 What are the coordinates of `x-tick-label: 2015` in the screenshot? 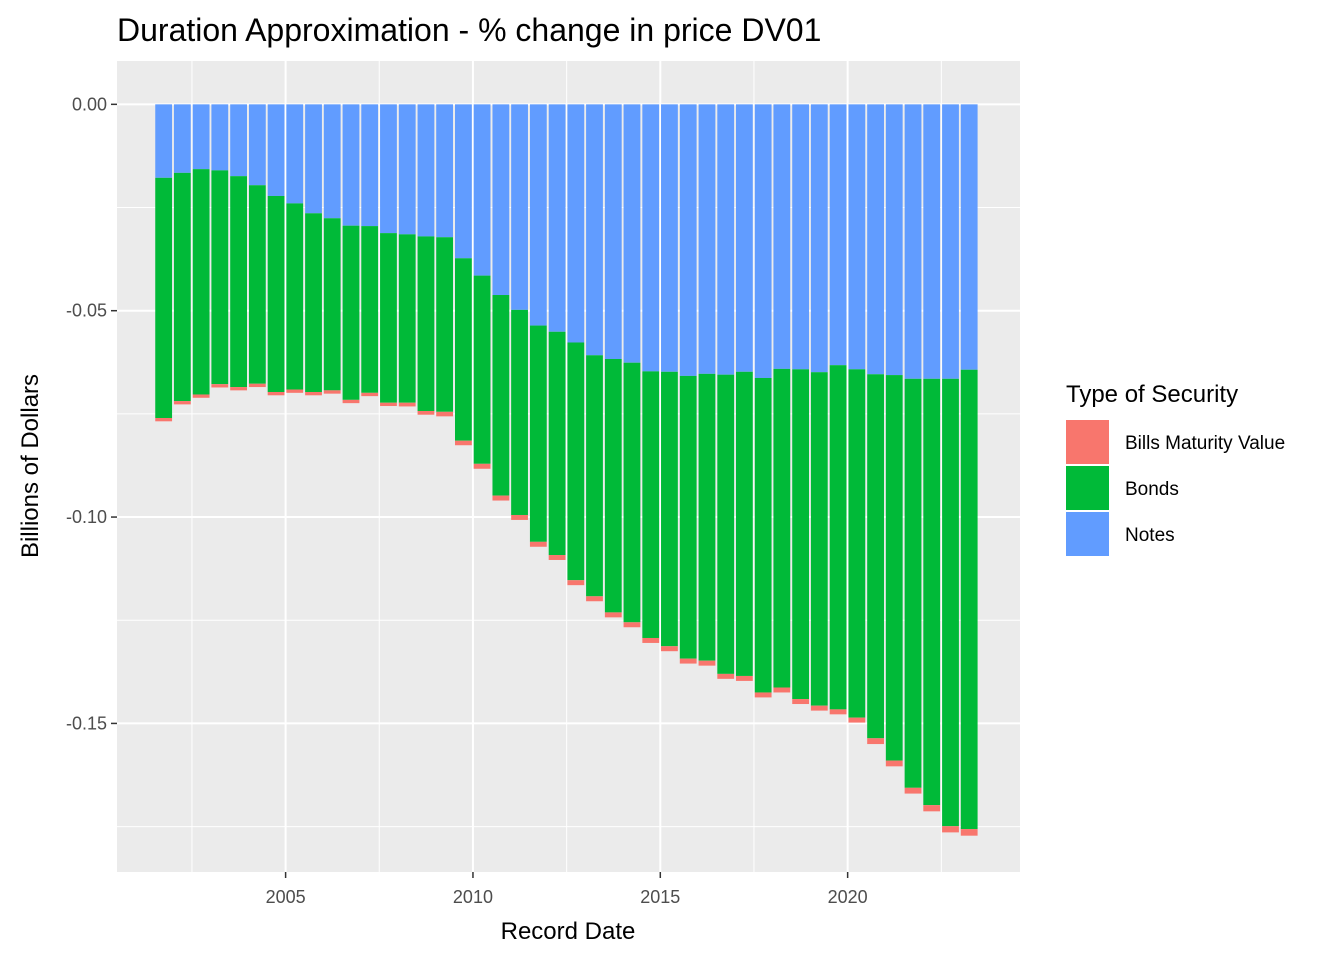 It's located at (660, 897).